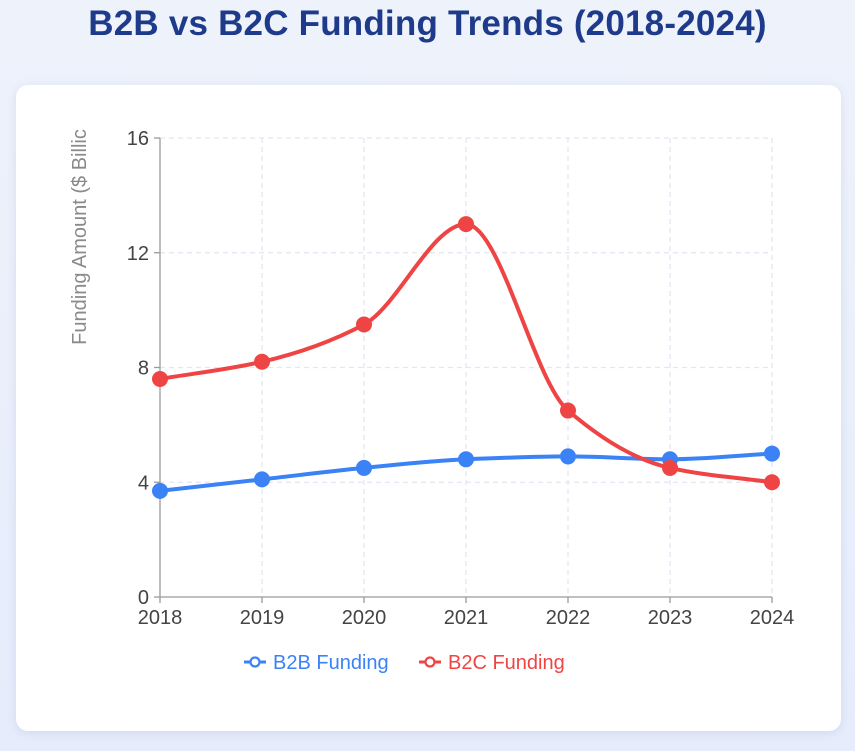 The width and height of the screenshot is (855, 751). I want to click on legend-label: B2C Funding, so click(506, 663).